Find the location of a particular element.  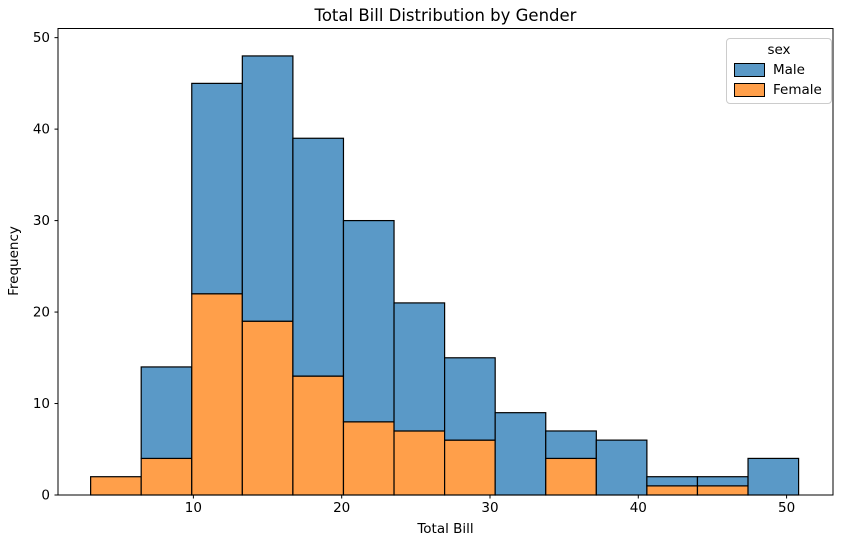

x-tick-label: 50 is located at coordinates (786, 508).